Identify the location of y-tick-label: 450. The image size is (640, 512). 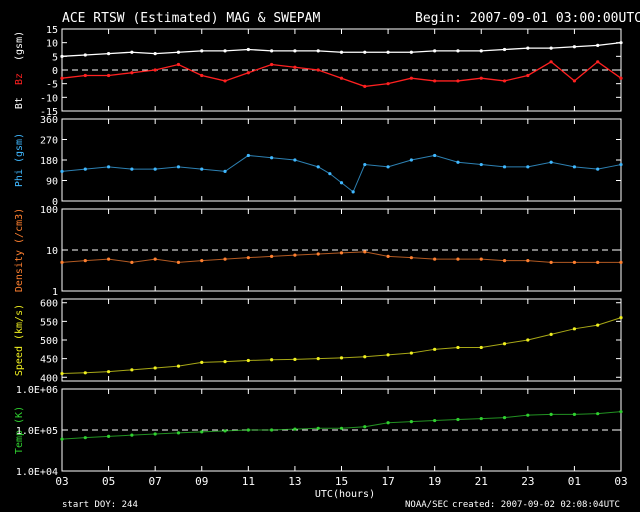
(49, 360).